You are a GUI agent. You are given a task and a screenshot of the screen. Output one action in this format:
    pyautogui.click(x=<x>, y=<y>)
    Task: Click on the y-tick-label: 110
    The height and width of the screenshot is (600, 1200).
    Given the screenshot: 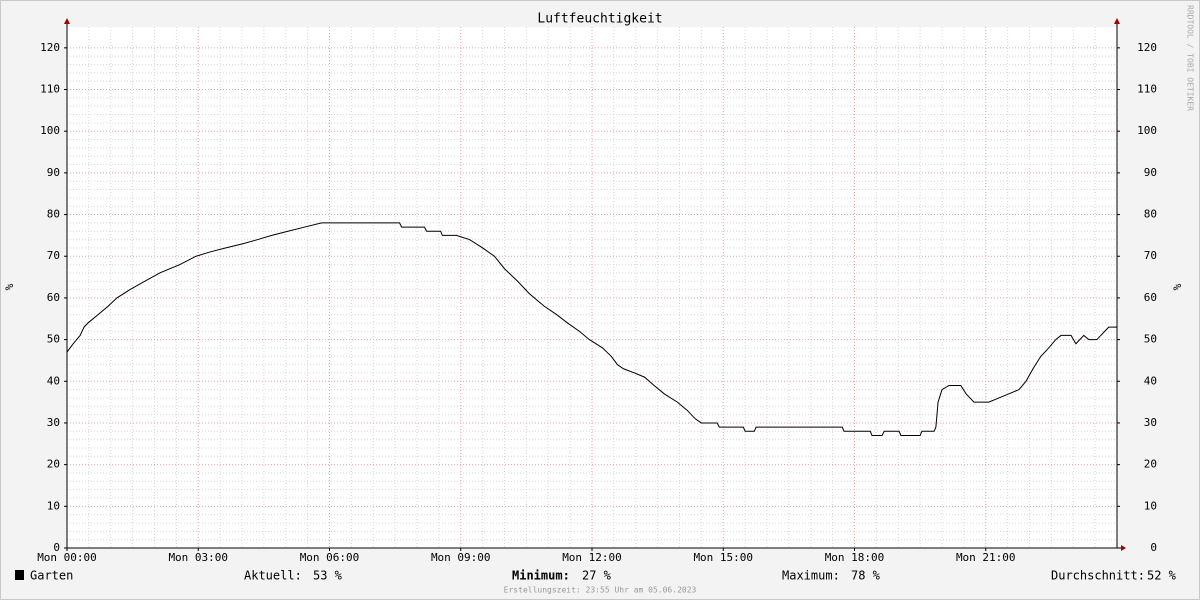 What is the action you would take?
    pyautogui.click(x=50, y=89)
    